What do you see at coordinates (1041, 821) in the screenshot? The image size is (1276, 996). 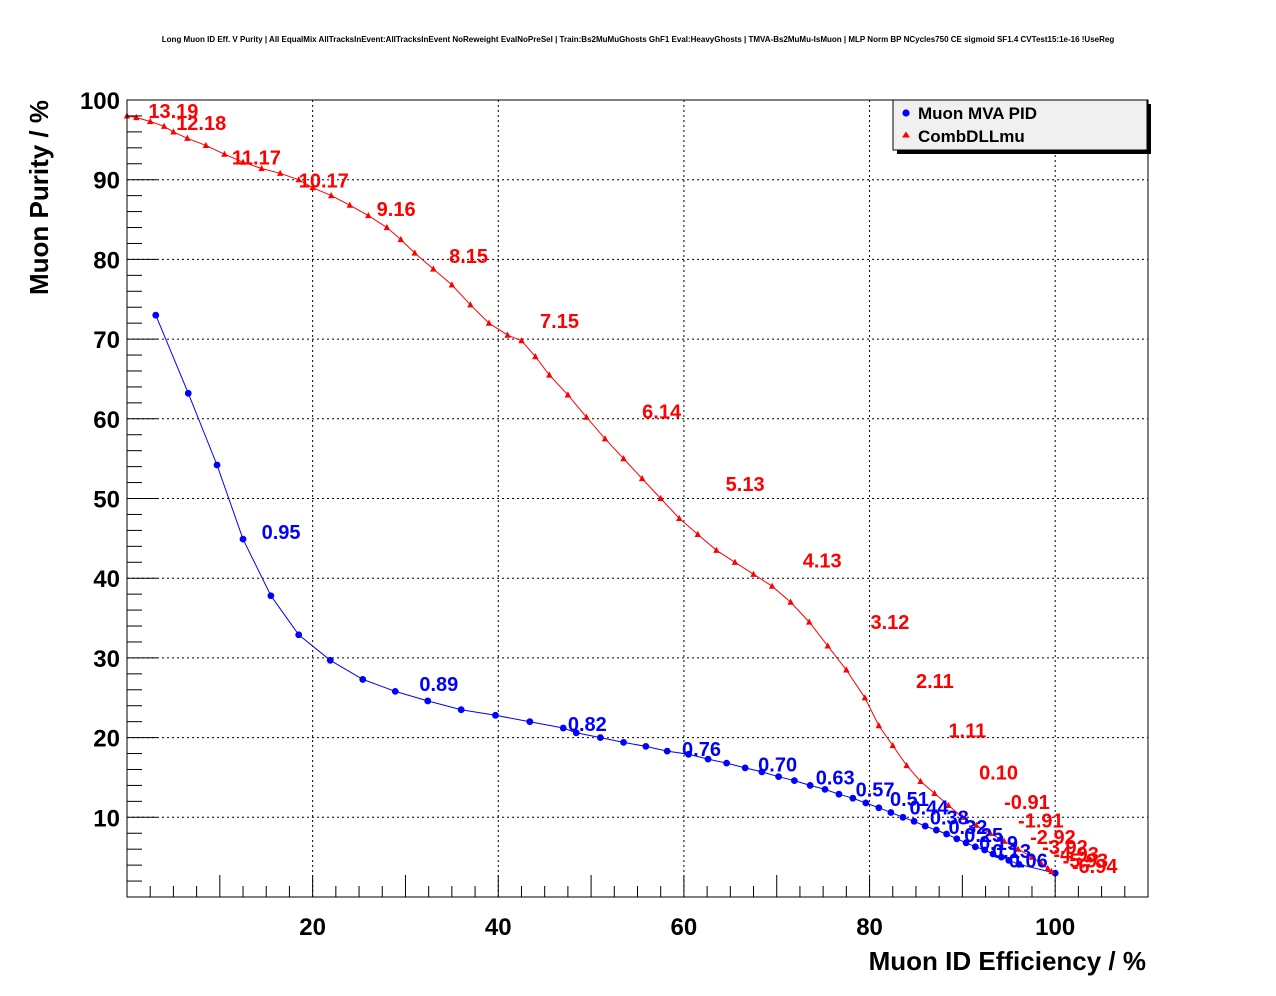 I see `data-label: -1.91` at bounding box center [1041, 821].